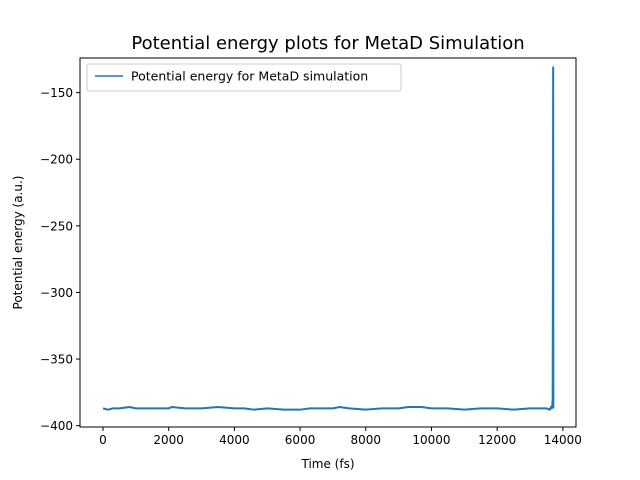 The height and width of the screenshot is (480, 640). I want to click on y-tick-label: −250, so click(56, 226).